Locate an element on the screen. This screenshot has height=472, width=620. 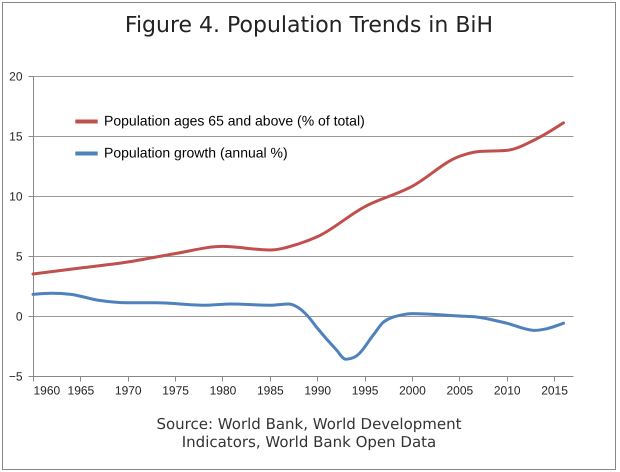
x-tick-label: 1995 is located at coordinates (365, 391).